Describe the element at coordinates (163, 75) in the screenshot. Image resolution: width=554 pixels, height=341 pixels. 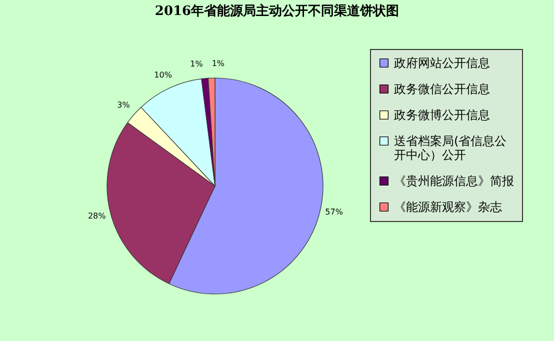
I see `data-label: 10%` at that location.